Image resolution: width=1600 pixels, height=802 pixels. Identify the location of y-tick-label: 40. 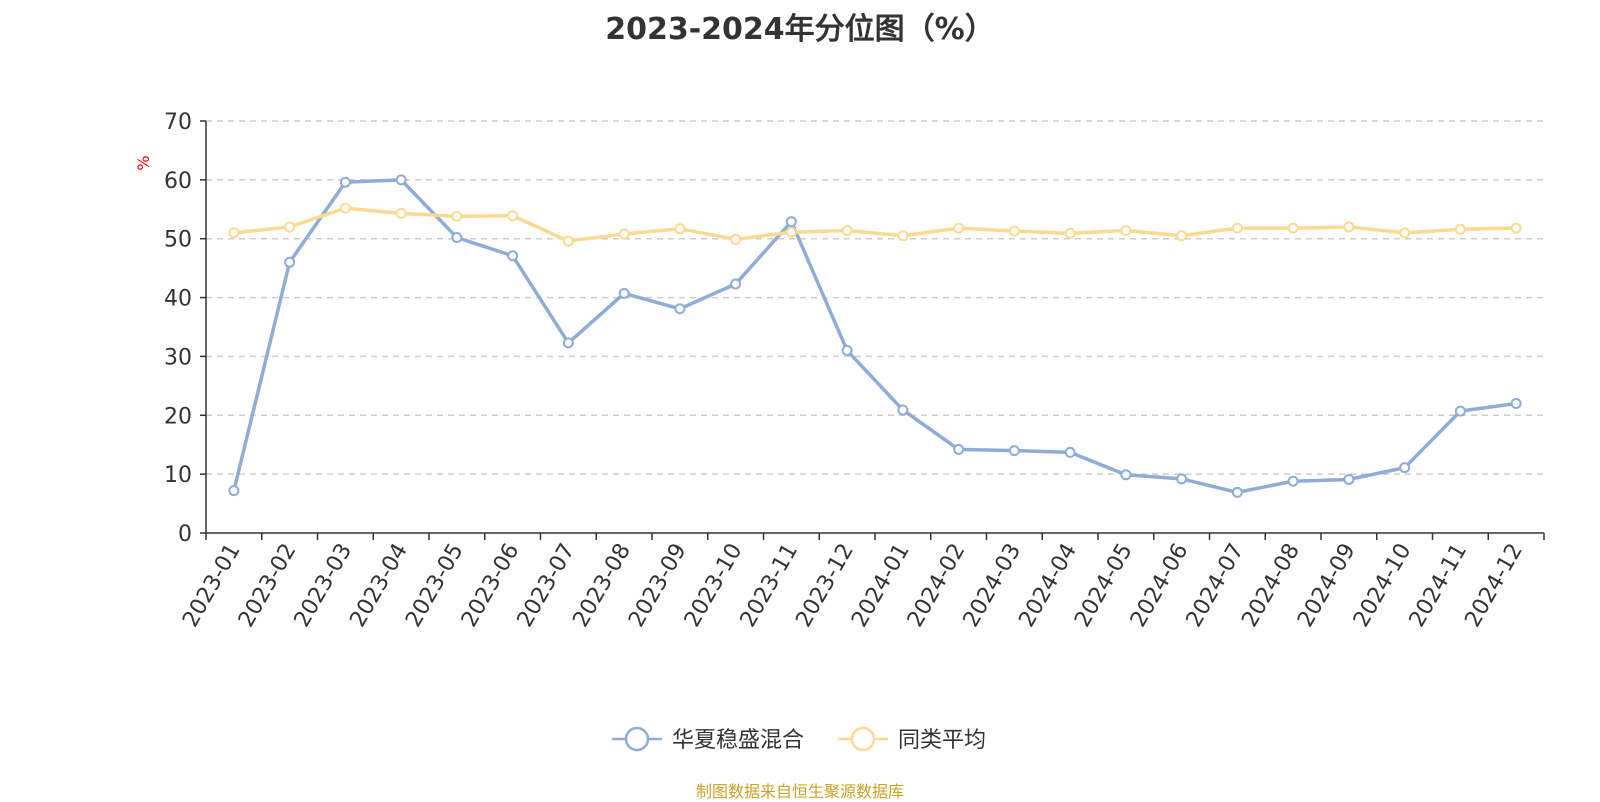
(178, 299).